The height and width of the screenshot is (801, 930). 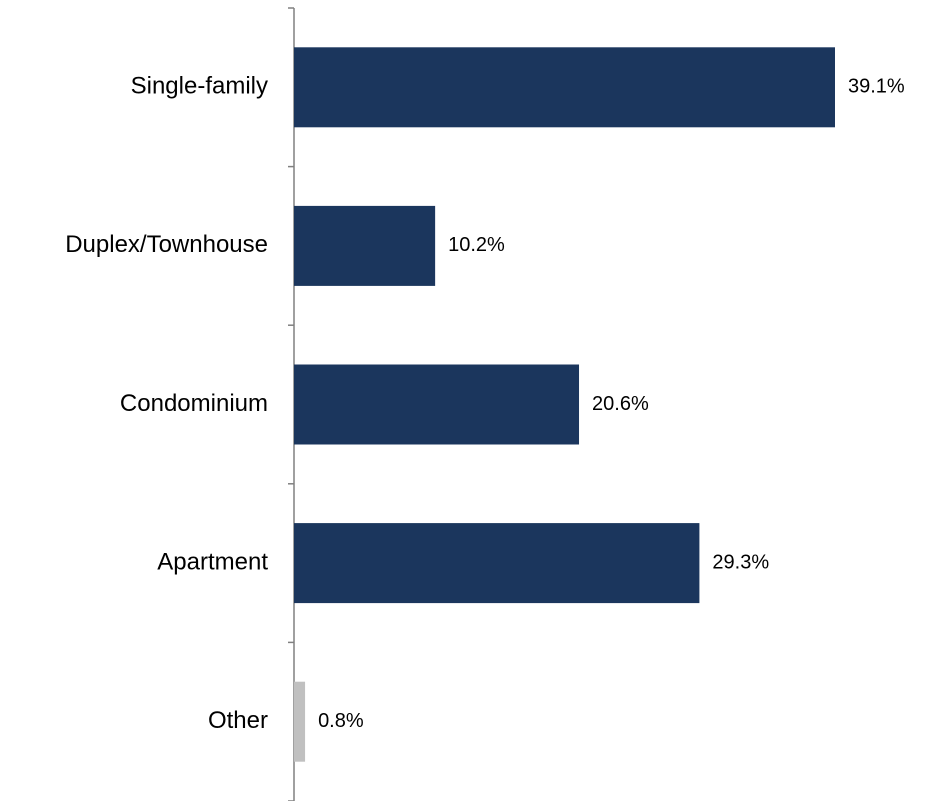 What do you see at coordinates (740, 562) in the screenshot?
I see `value-label: 29.3%` at bounding box center [740, 562].